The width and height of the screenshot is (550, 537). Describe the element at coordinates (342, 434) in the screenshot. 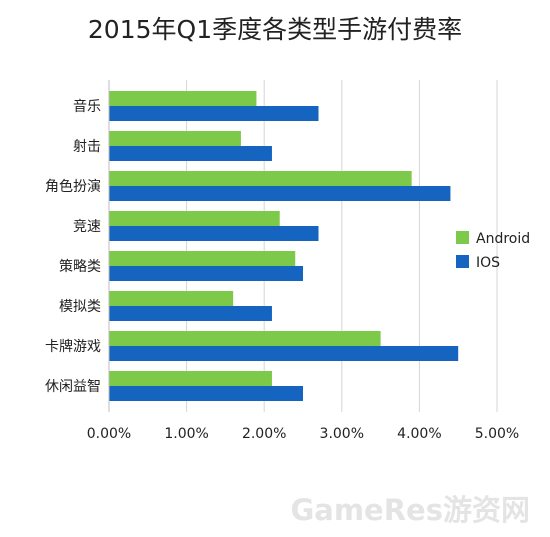

I see `x-tick-label: 3.00%` at that location.